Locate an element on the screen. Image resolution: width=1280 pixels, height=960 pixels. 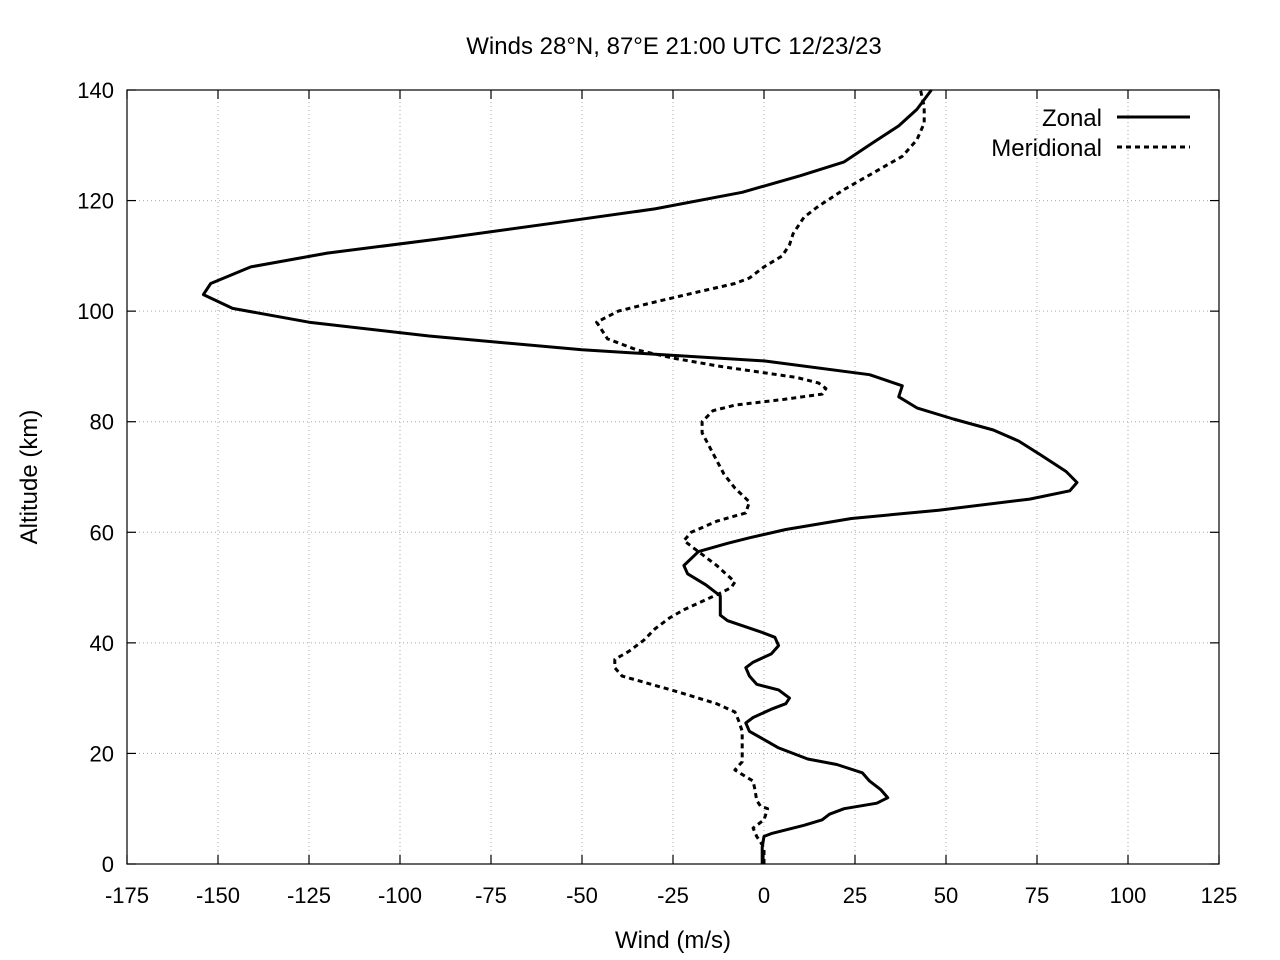
y-tick-label: 20 is located at coordinates (102, 753).